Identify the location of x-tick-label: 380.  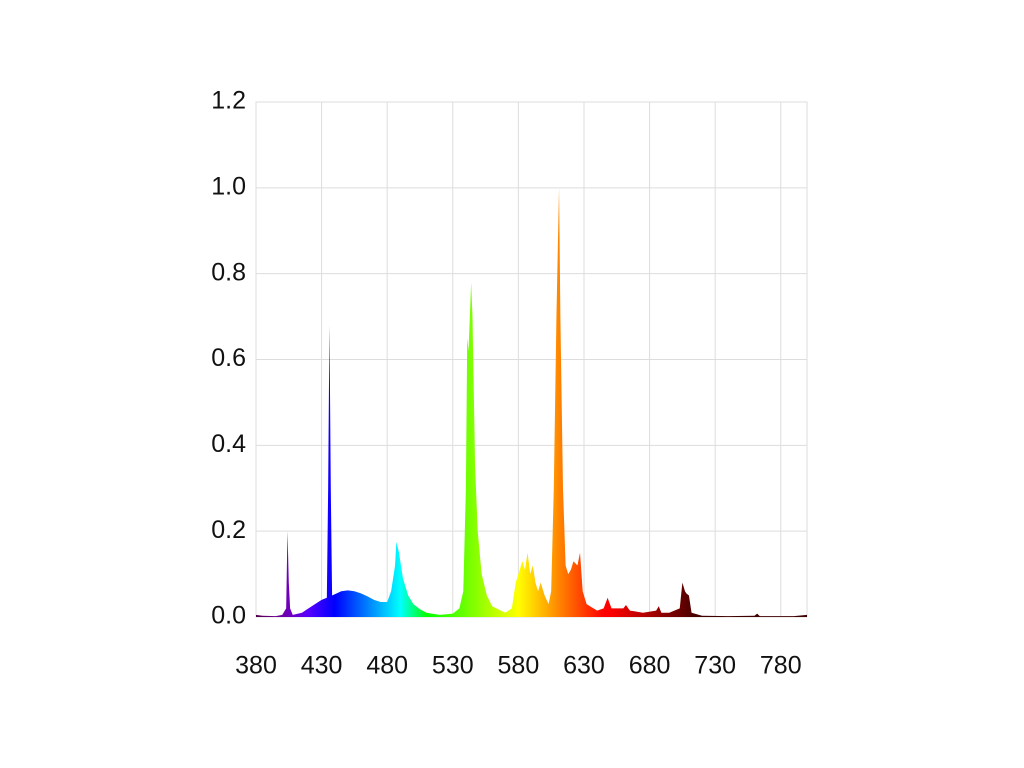
(256, 666).